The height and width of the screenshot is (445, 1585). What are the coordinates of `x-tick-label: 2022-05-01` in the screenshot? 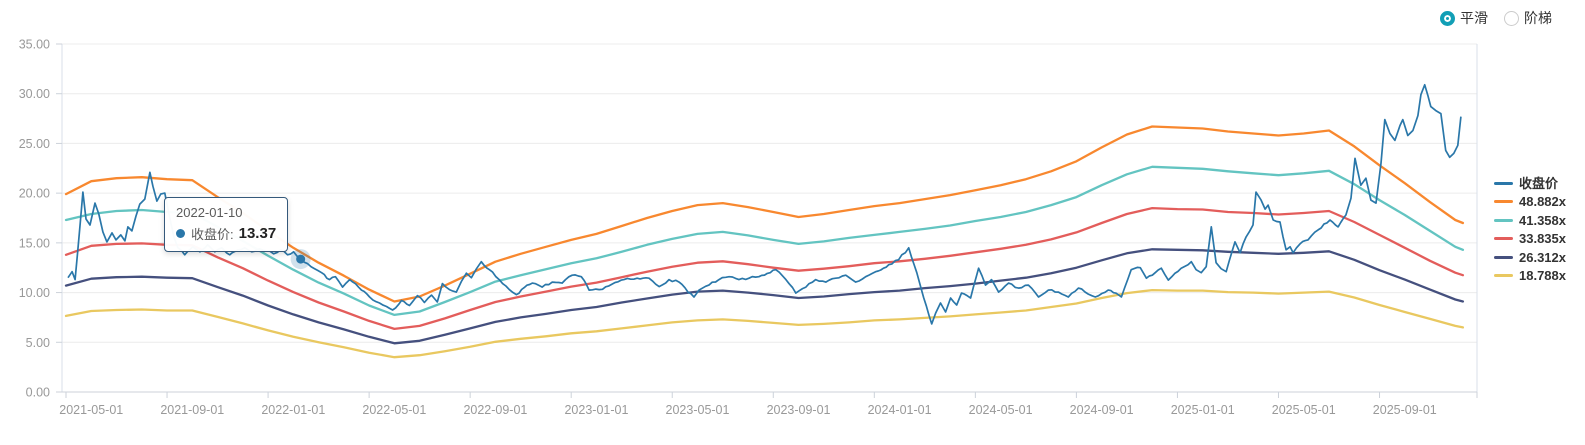 It's located at (394, 410).